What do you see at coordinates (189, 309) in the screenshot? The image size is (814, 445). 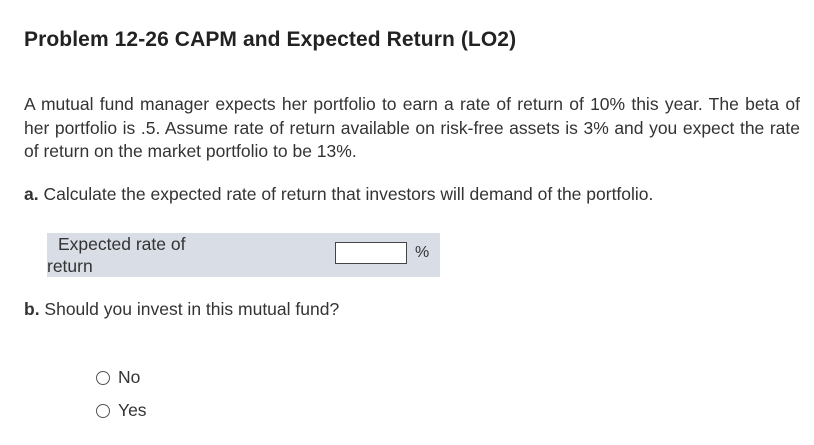 I see `part-b-question-text: Should you invest in this mutual fund?` at bounding box center [189, 309].